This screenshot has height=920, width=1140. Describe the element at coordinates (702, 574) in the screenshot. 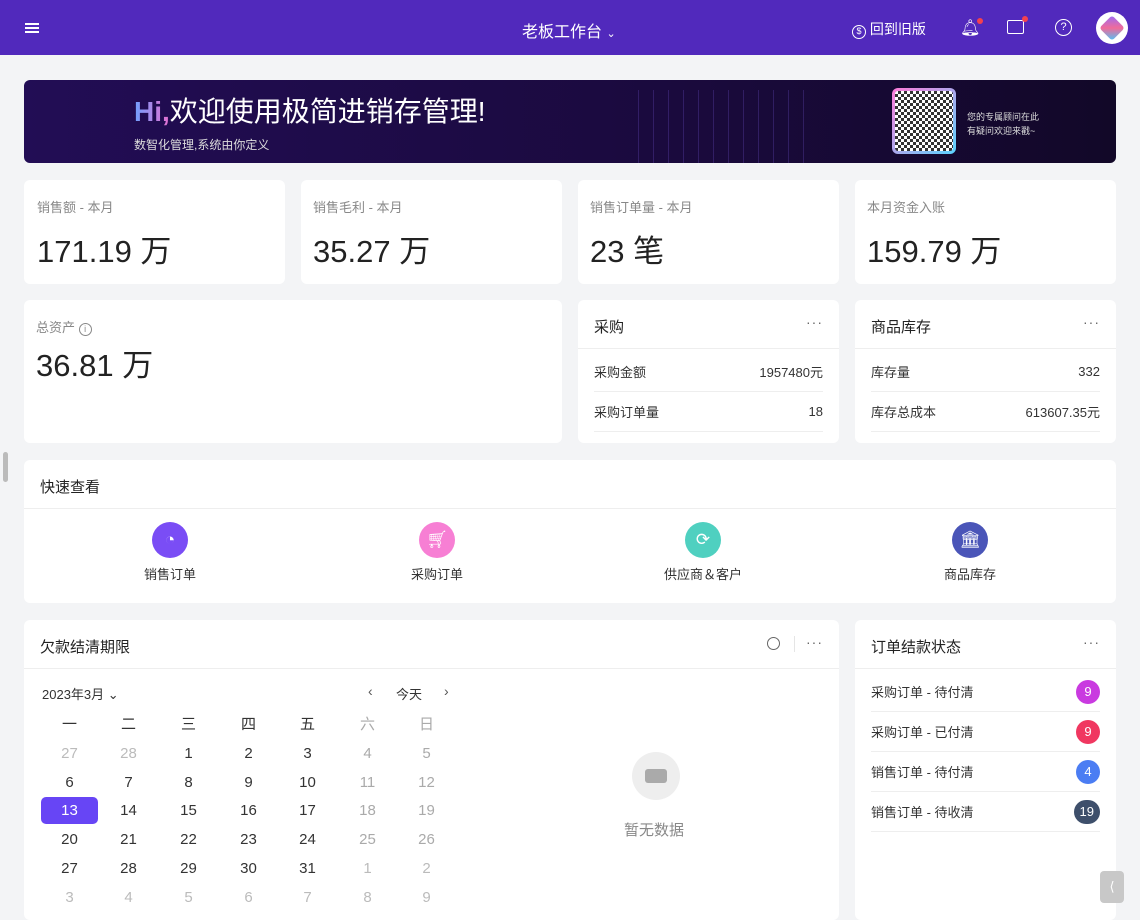

I see `quick-label: 供应商＆客户` at that location.